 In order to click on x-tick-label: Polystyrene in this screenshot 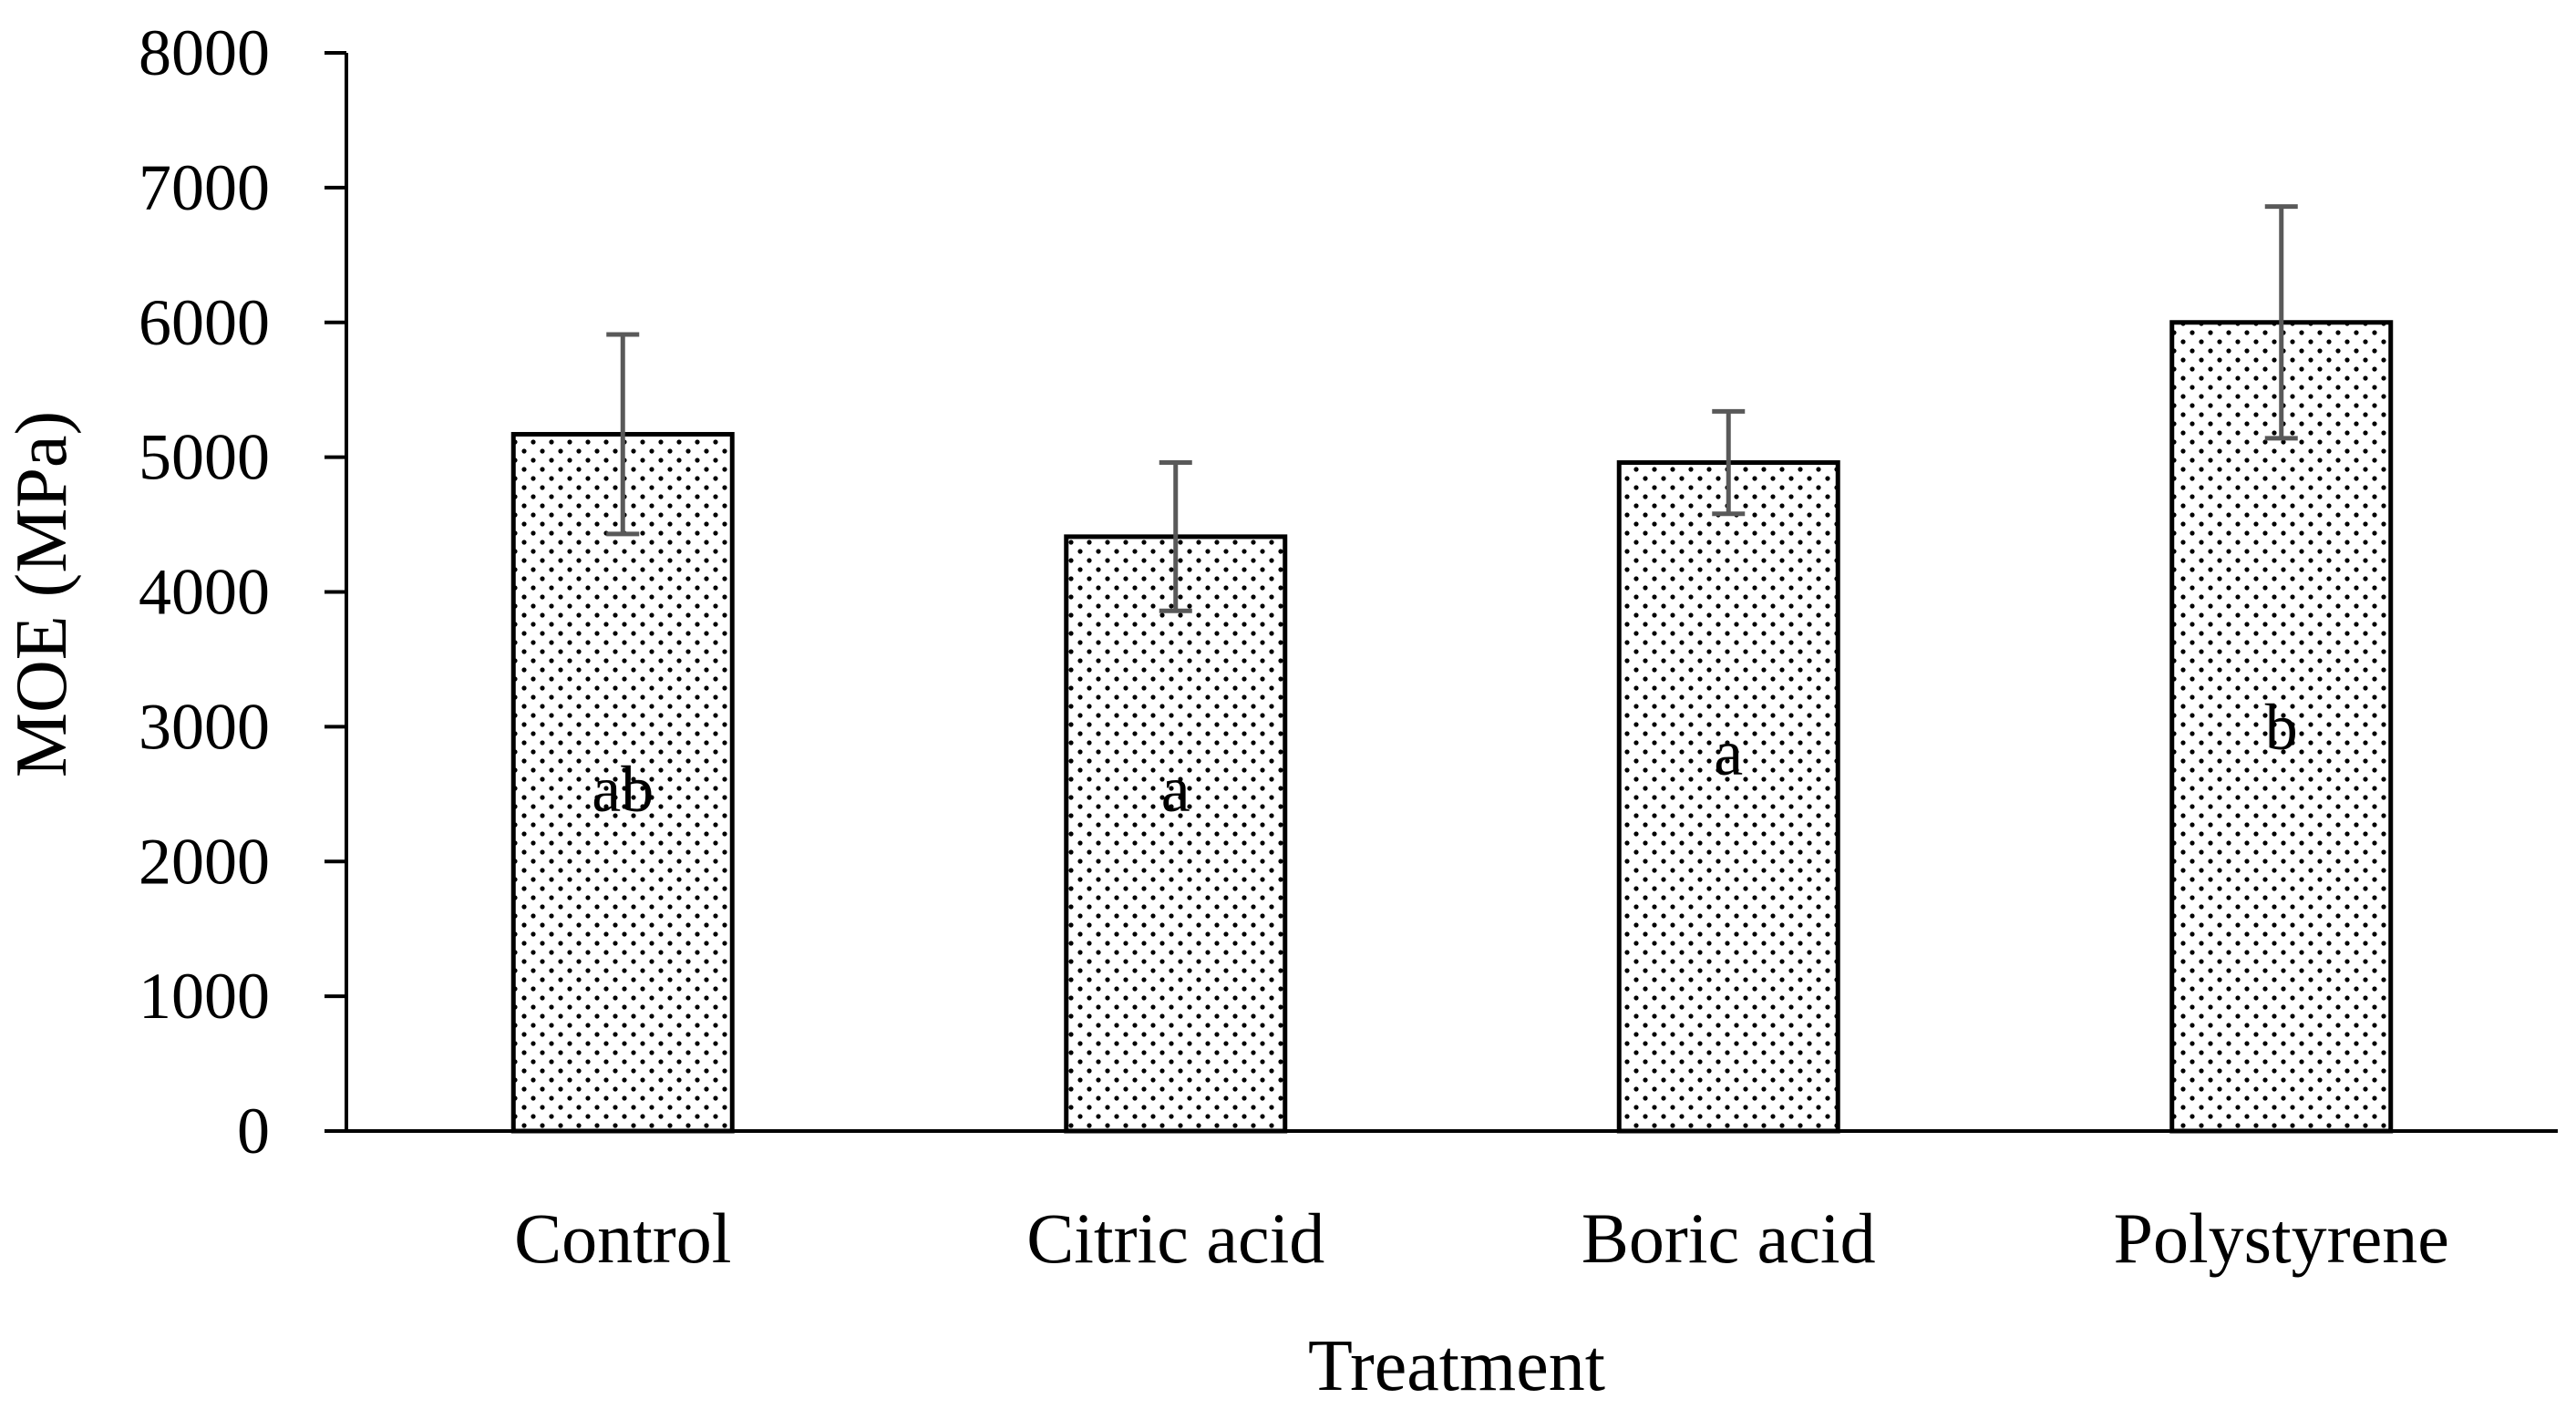, I will do `click(2281, 1238)`.